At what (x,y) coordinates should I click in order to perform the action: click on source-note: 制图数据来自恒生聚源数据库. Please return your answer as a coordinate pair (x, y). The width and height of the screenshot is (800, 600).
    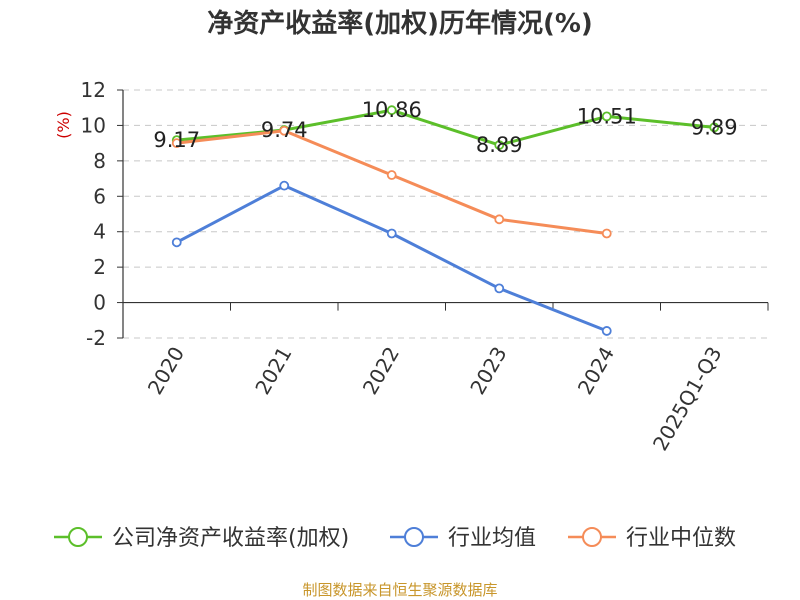
    Looking at the image, I should click on (399, 590).